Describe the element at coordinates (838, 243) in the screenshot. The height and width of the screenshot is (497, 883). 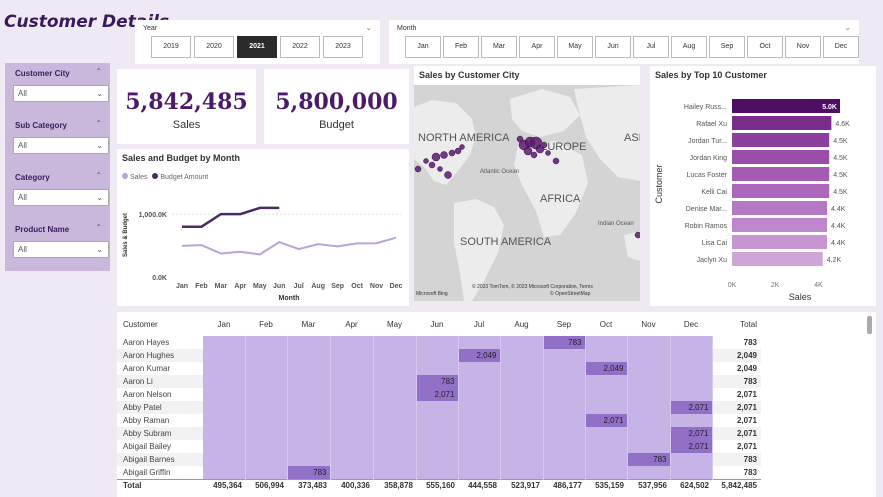
I see `bar-data-label: 4.4K` at that location.